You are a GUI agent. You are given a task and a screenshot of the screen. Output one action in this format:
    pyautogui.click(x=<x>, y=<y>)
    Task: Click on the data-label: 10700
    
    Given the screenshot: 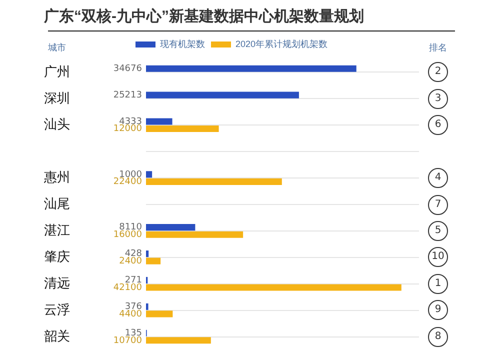 What is the action you would take?
    pyautogui.click(x=127, y=341)
    